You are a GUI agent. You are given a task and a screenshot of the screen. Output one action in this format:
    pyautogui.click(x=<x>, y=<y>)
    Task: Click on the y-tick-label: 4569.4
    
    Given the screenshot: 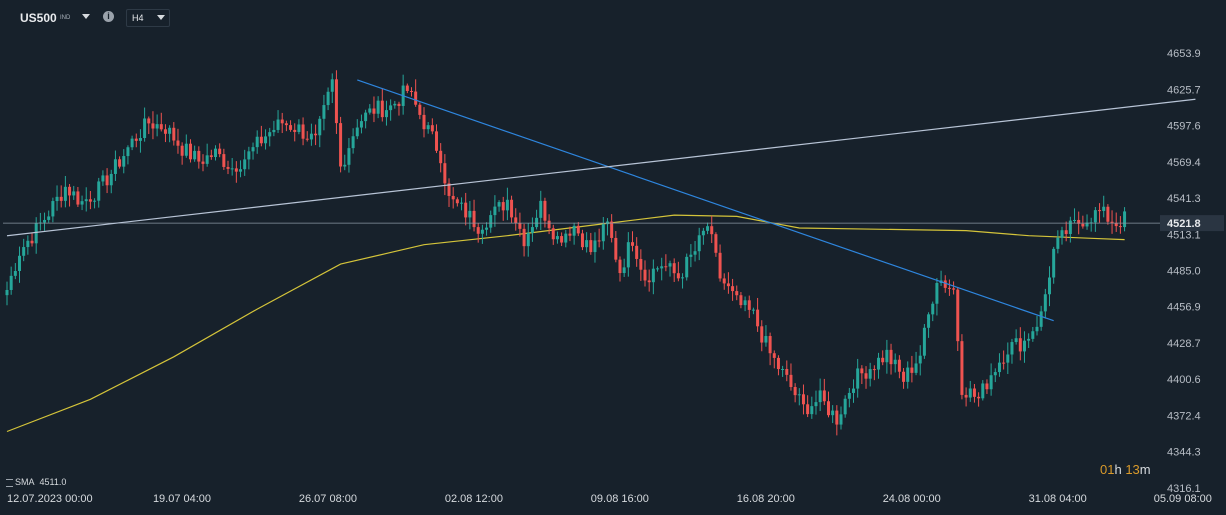 What is the action you would take?
    pyautogui.click(x=1184, y=163)
    